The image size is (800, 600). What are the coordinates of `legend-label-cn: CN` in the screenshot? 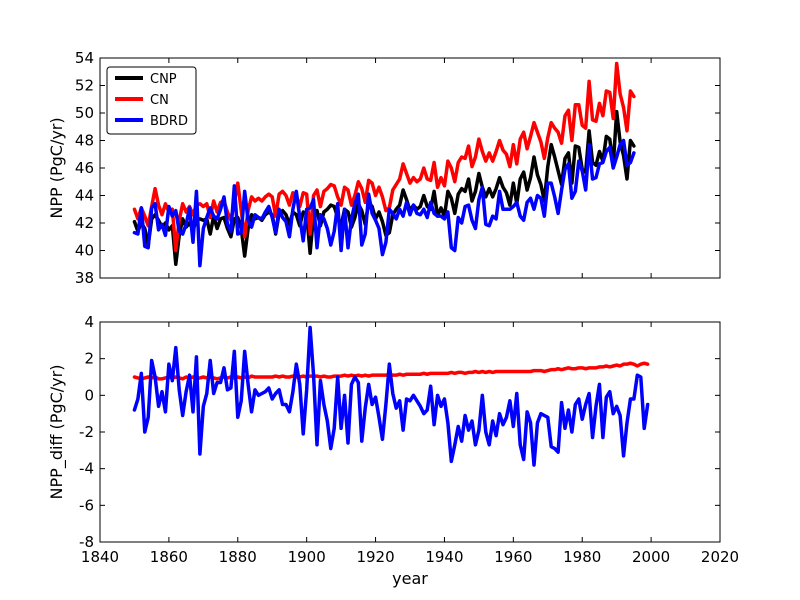 It's located at (159, 100).